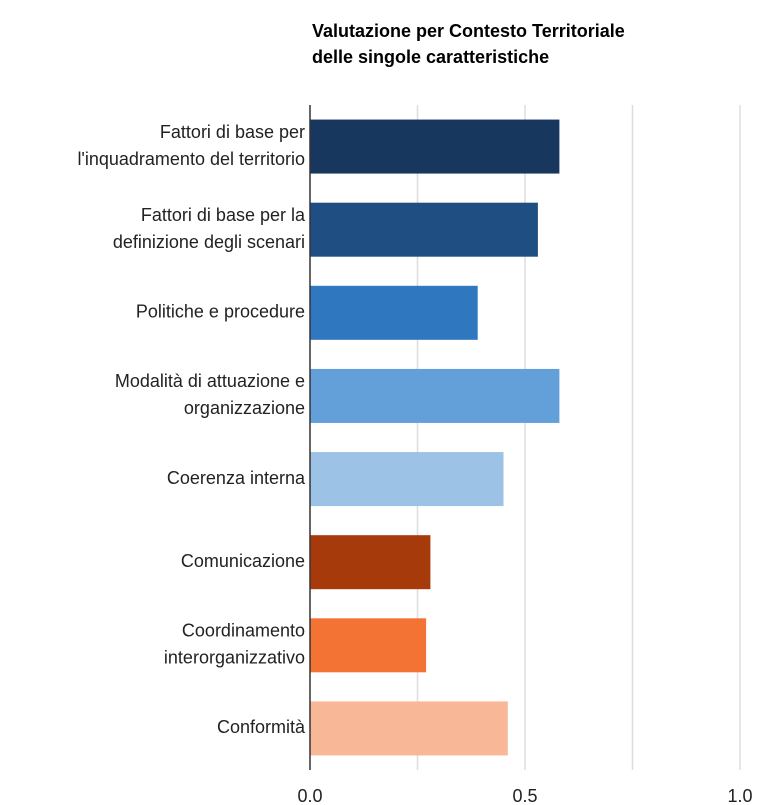 The image size is (757, 805). I want to click on chart-title: Valutazione per Contesto Territoriale, so click(468, 31).